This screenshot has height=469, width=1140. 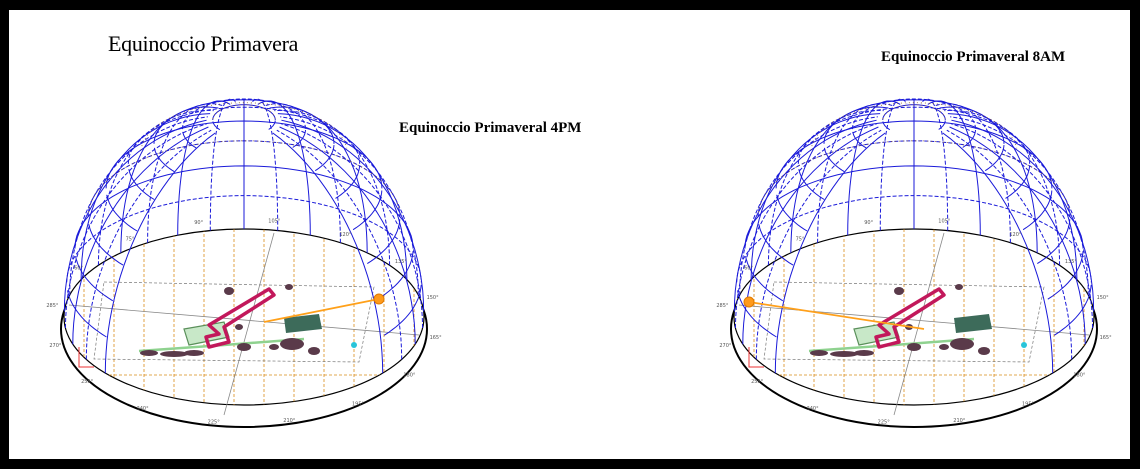 What do you see at coordinates (436, 338) in the screenshot?
I see `degree-label: 165°` at bounding box center [436, 338].